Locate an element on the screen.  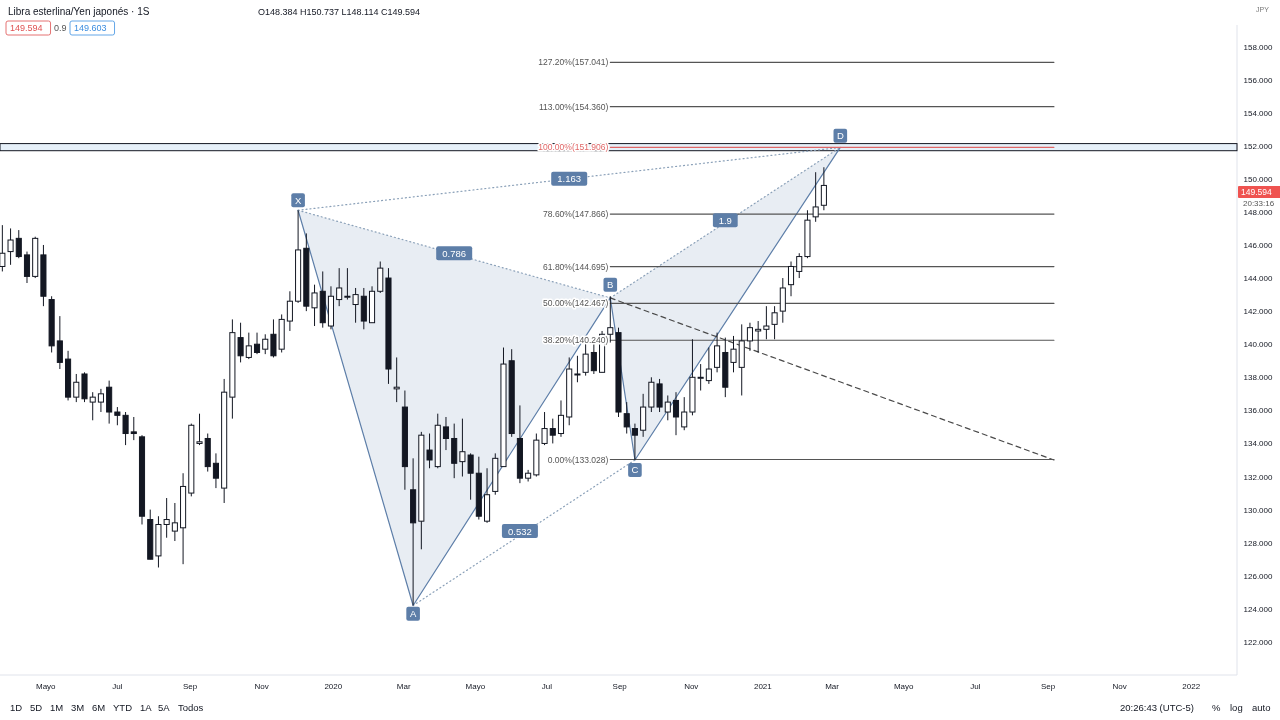
y-tick-label: 152.000 is located at coordinates (1258, 146).